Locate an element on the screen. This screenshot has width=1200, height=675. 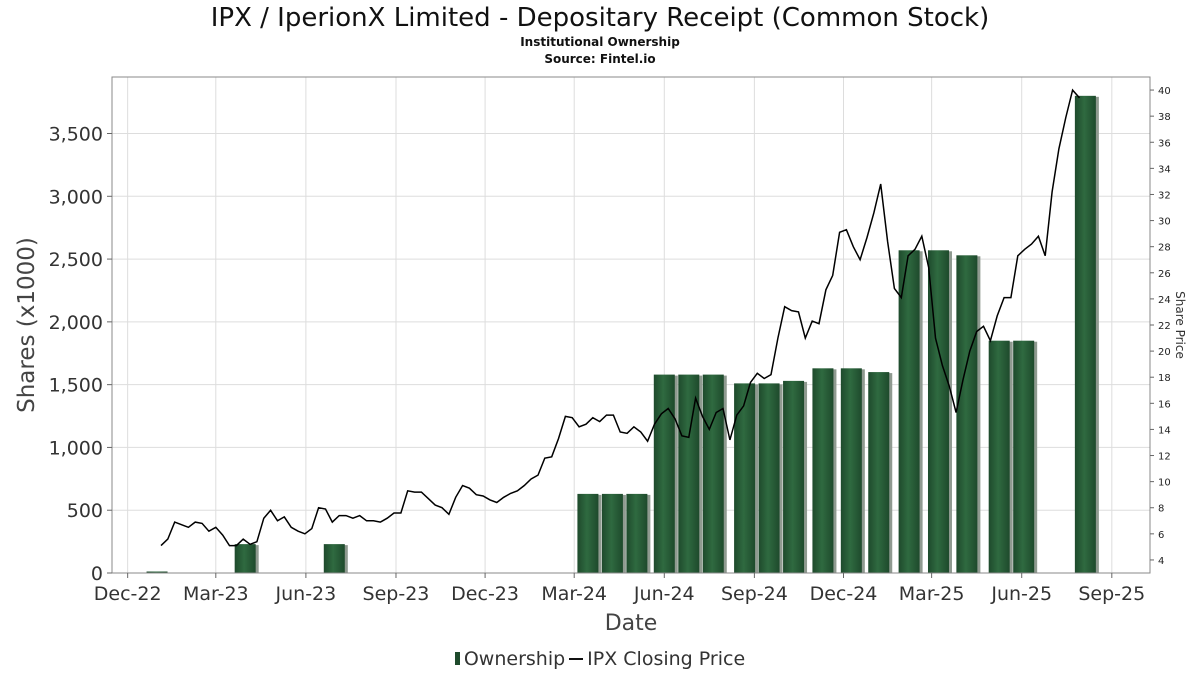
y2-tick-label: 10 is located at coordinates (1164, 483).